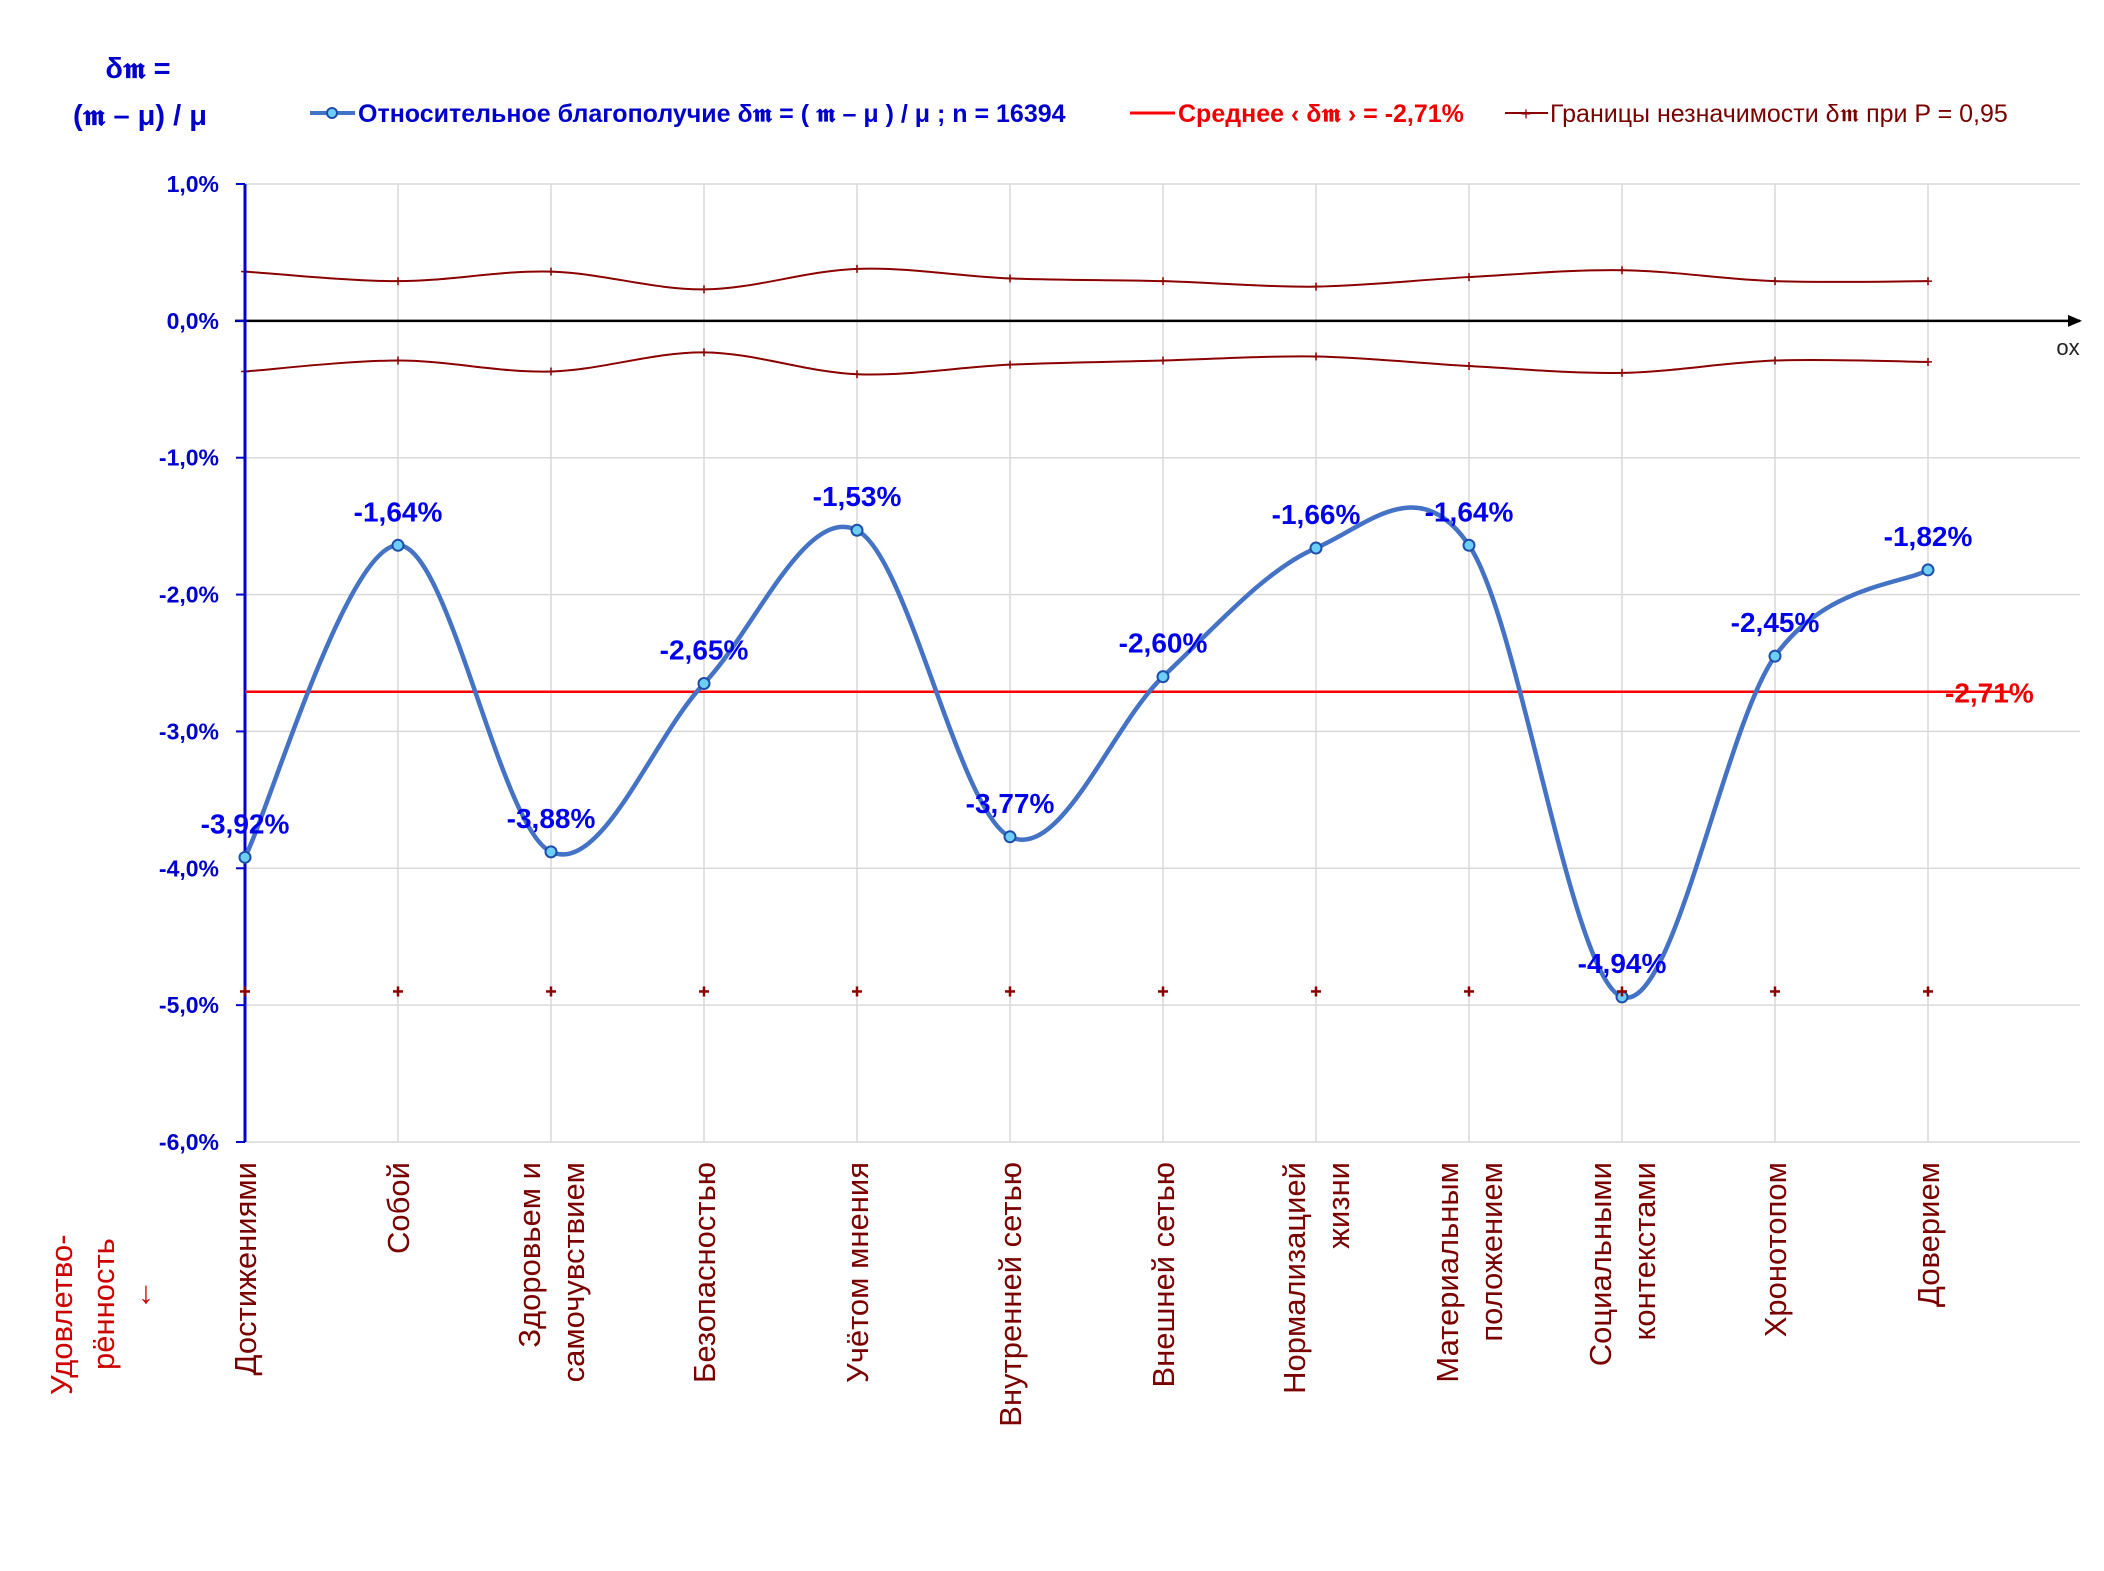  Describe the element at coordinates (140, 116) in the screenshot. I see `y-axis-title-line2: (𝖒 – μ) / μ` at that location.